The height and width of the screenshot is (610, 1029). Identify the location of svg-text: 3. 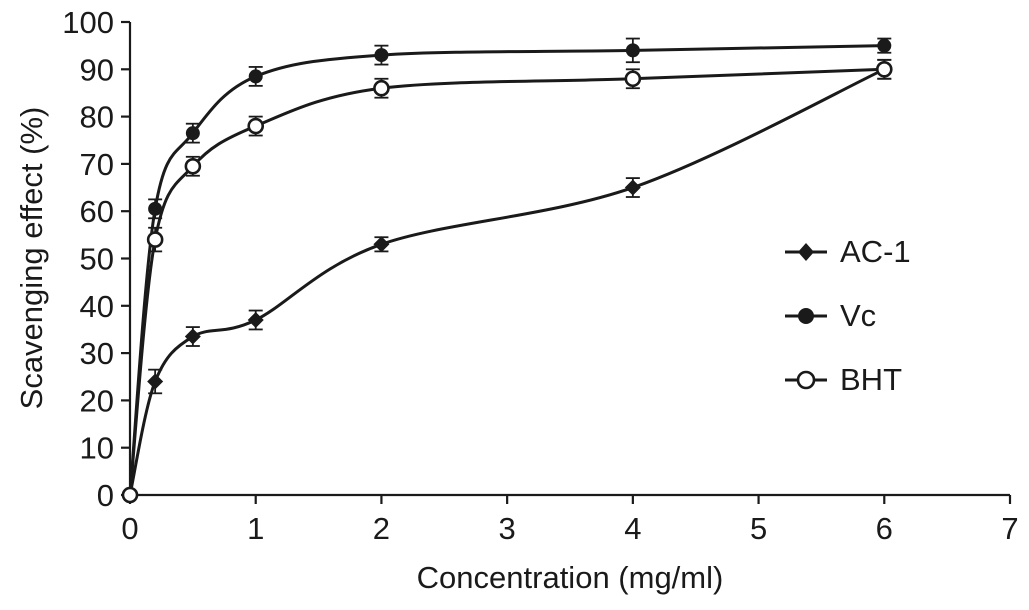
(507, 528).